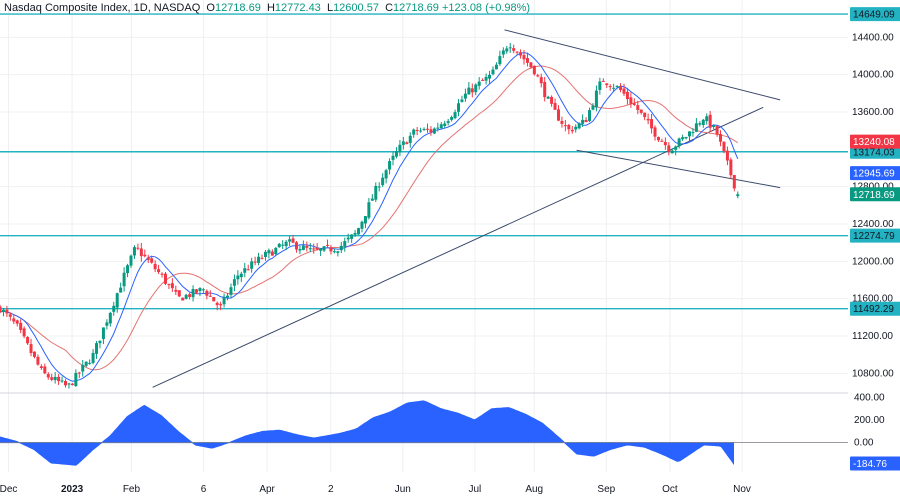 This screenshot has width=900, height=498. What do you see at coordinates (102, 8) in the screenshot?
I see `symbol-title: Nasdaq Composite Index, 1D, NASDAQ` at bounding box center [102, 8].